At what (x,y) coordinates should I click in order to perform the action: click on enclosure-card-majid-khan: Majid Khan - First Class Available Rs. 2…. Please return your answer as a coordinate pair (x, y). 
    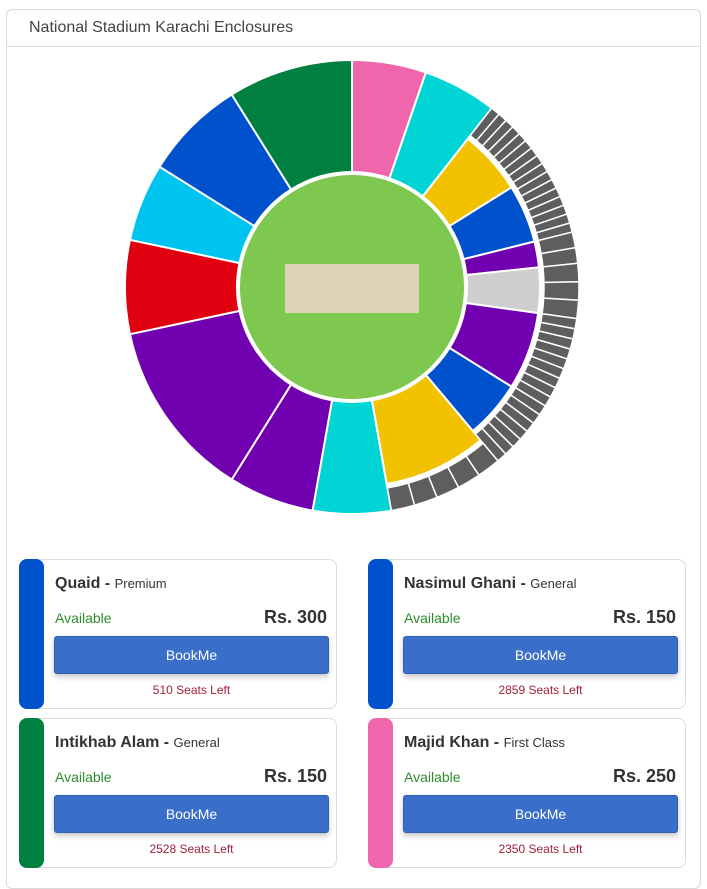
    Looking at the image, I should click on (527, 793).